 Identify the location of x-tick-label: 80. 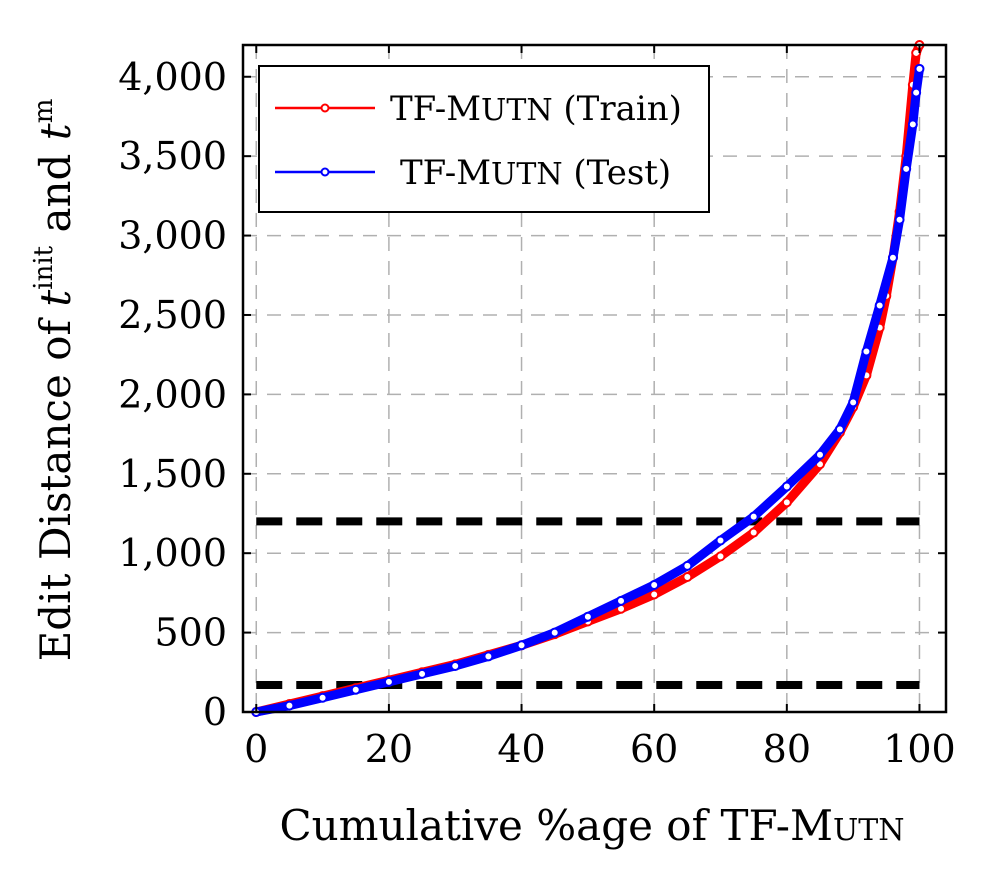
(787, 749).